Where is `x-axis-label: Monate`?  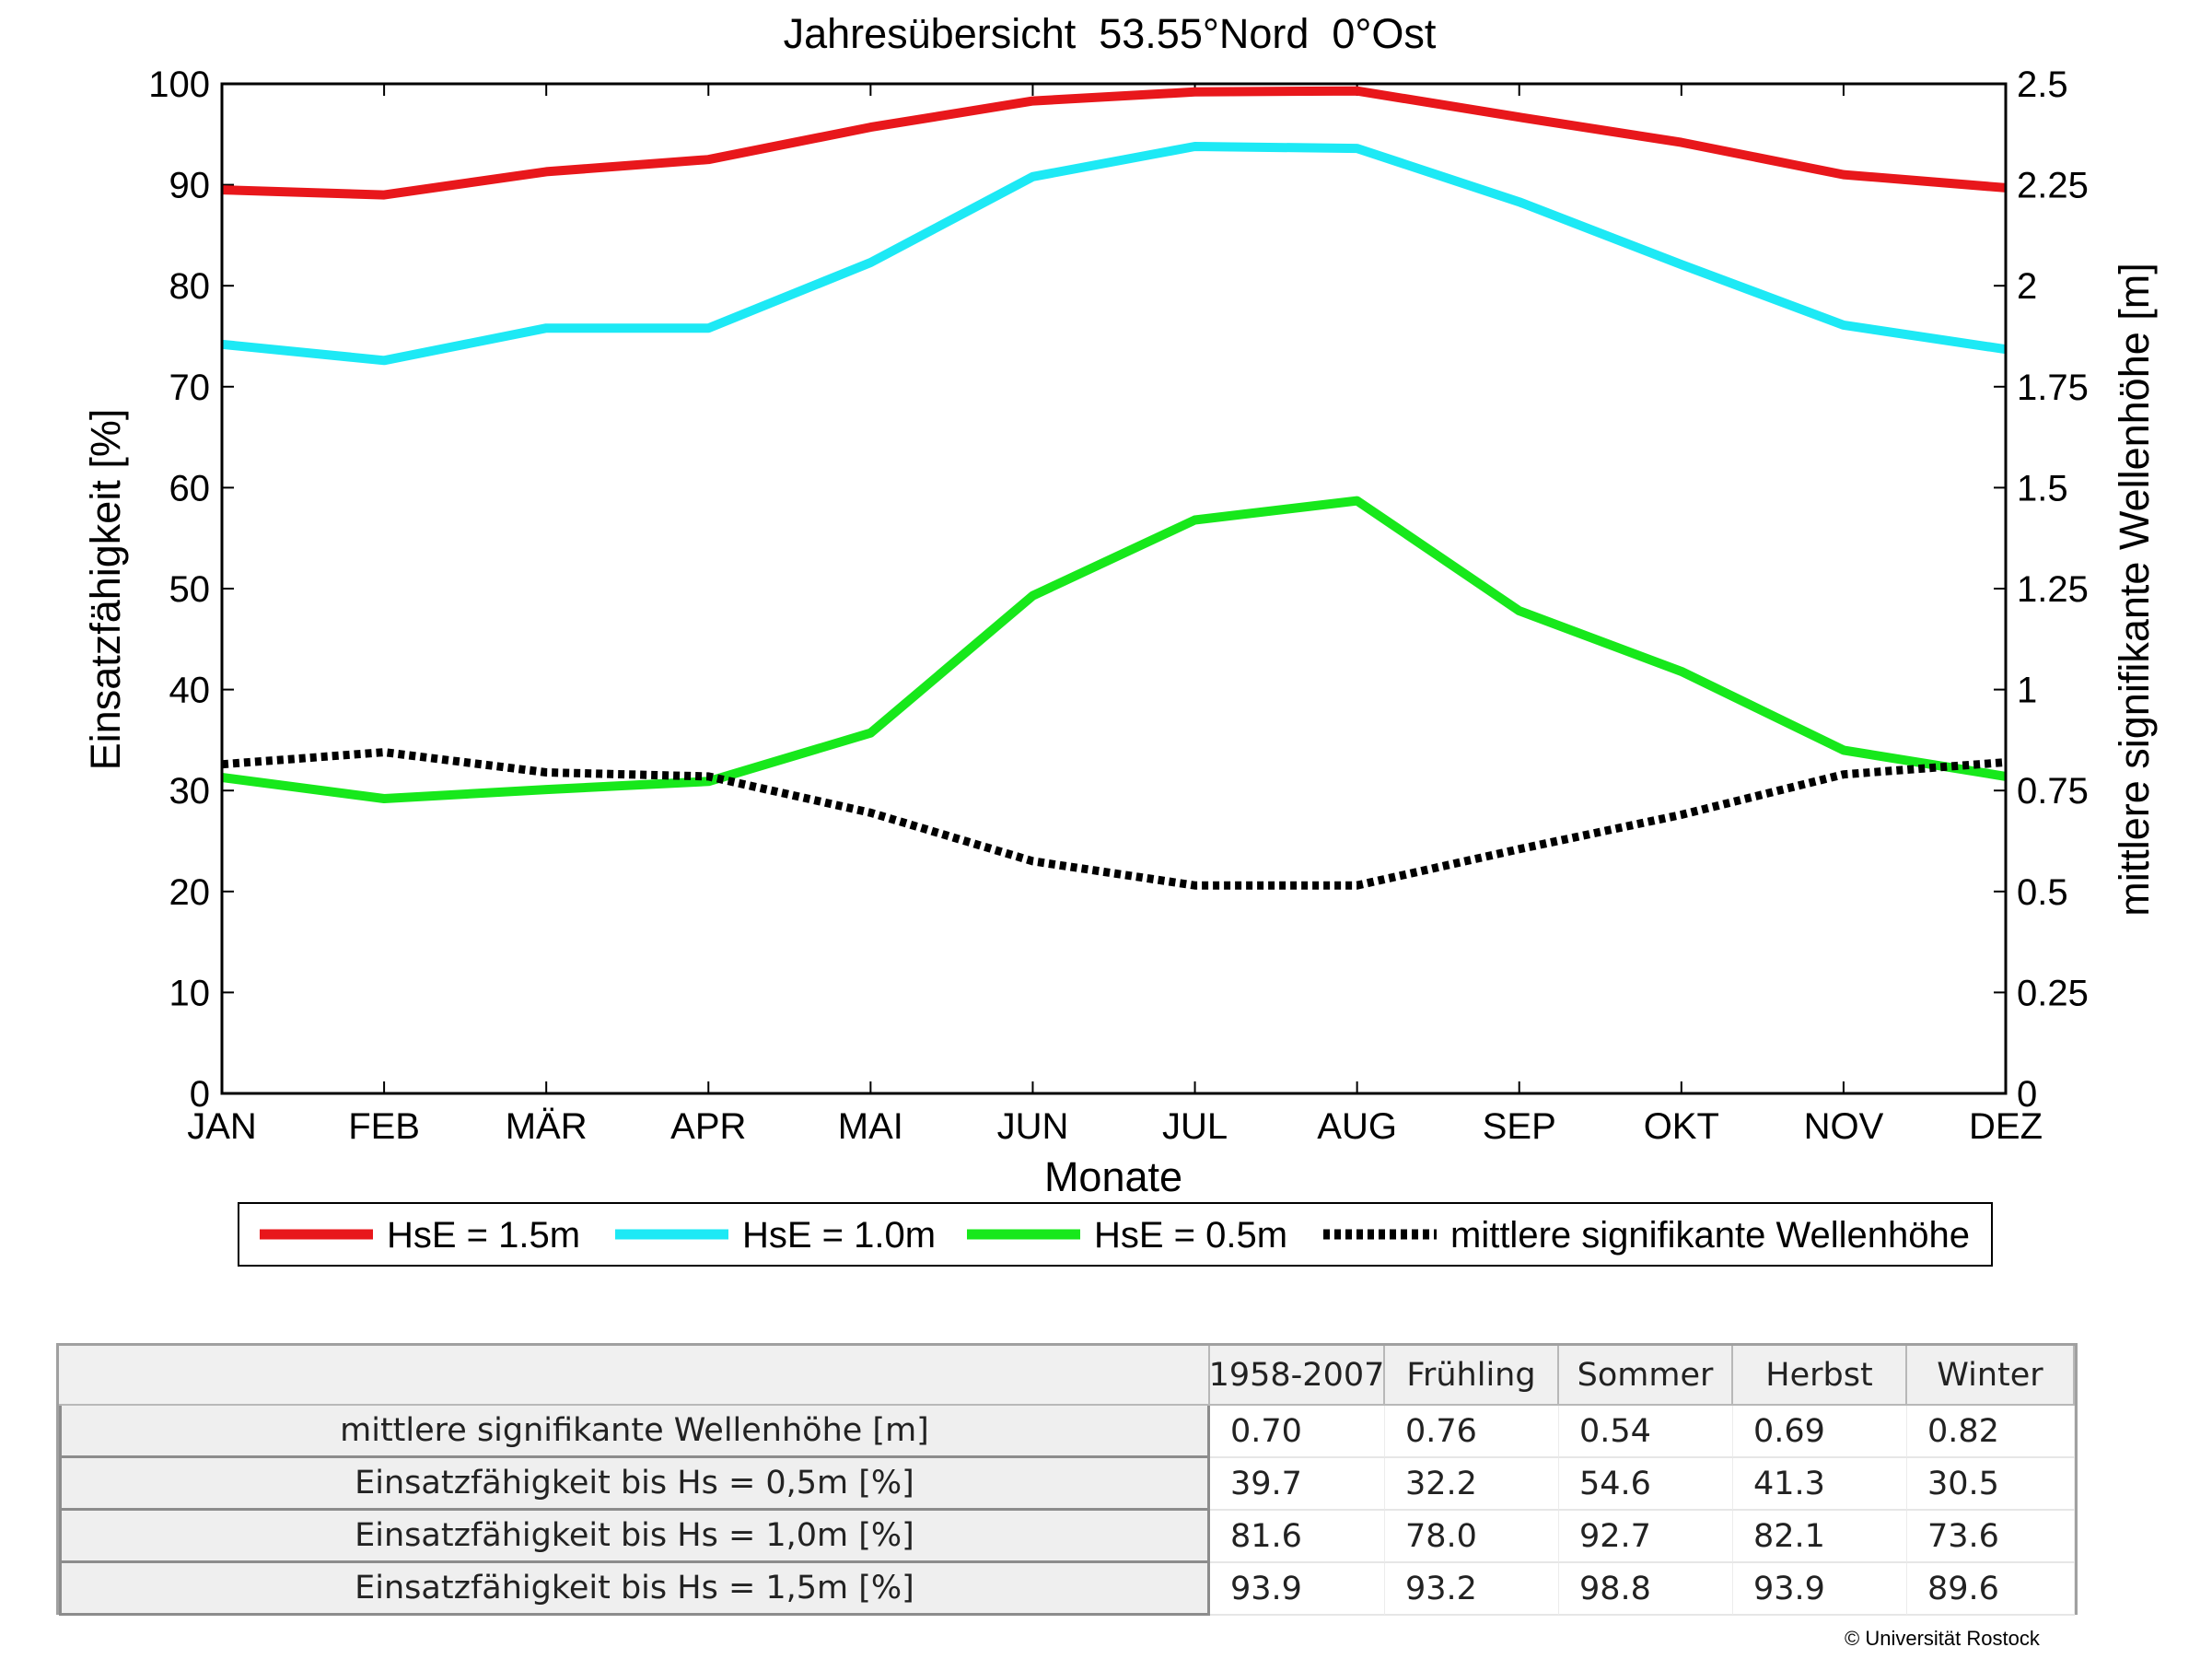
x-axis-label: Monate is located at coordinates (1113, 1176).